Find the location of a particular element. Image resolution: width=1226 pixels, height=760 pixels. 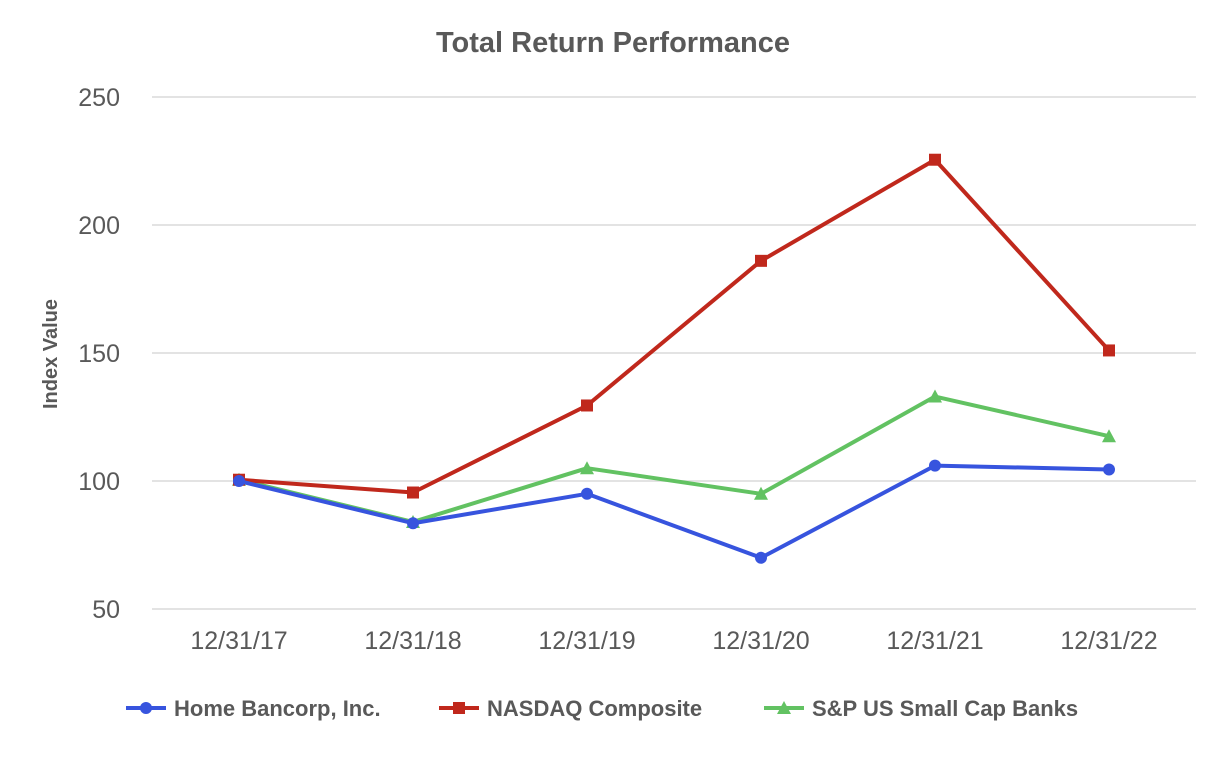

series-home-bancorp-inc is located at coordinates (674, 511).